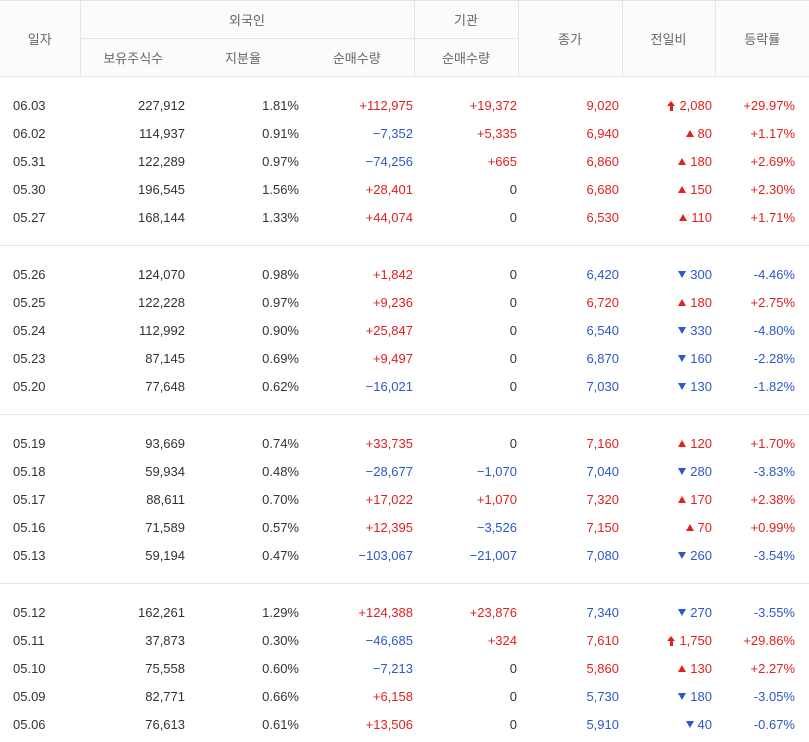  Describe the element at coordinates (502, 161) in the screenshot. I see `row-institution-net: +665` at that location.